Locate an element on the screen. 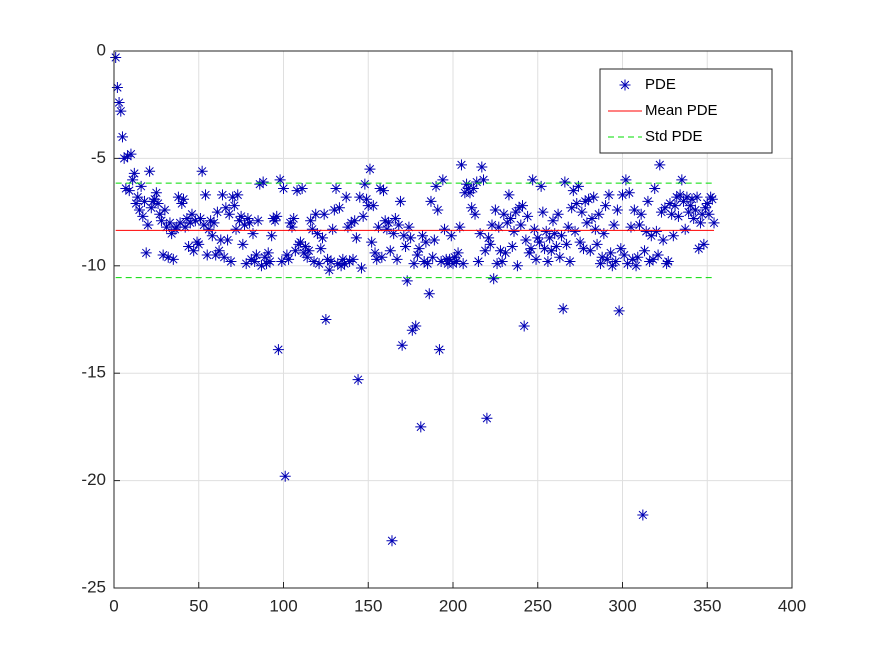  y-tick-label: 0 is located at coordinates (101, 49).